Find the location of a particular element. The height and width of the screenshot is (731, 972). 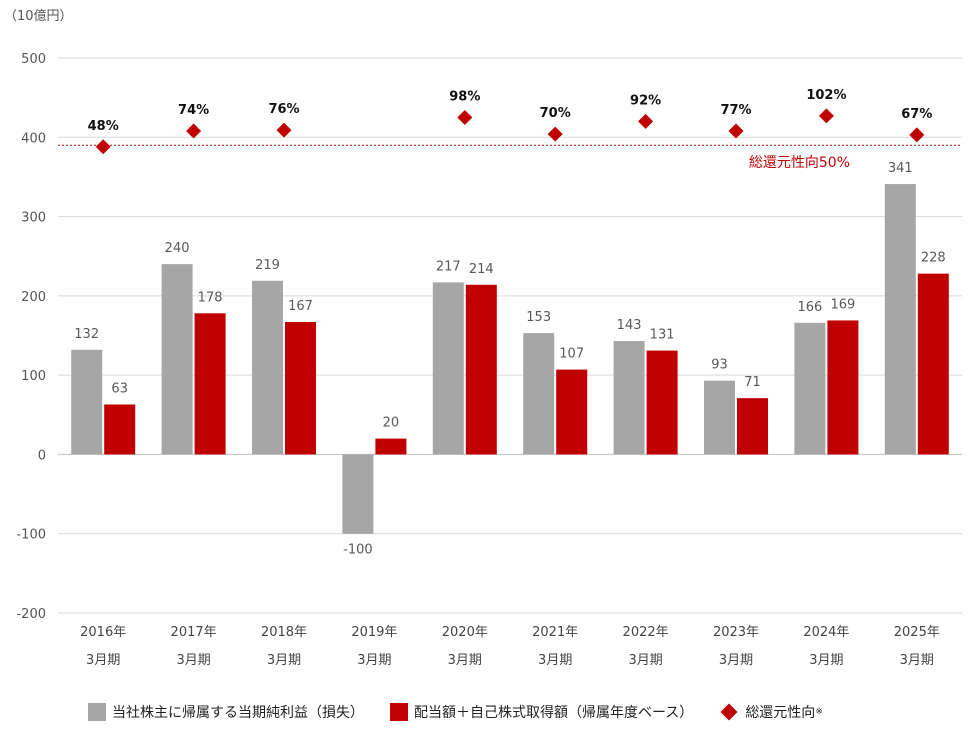

ratio-label: 67% is located at coordinates (916, 114).